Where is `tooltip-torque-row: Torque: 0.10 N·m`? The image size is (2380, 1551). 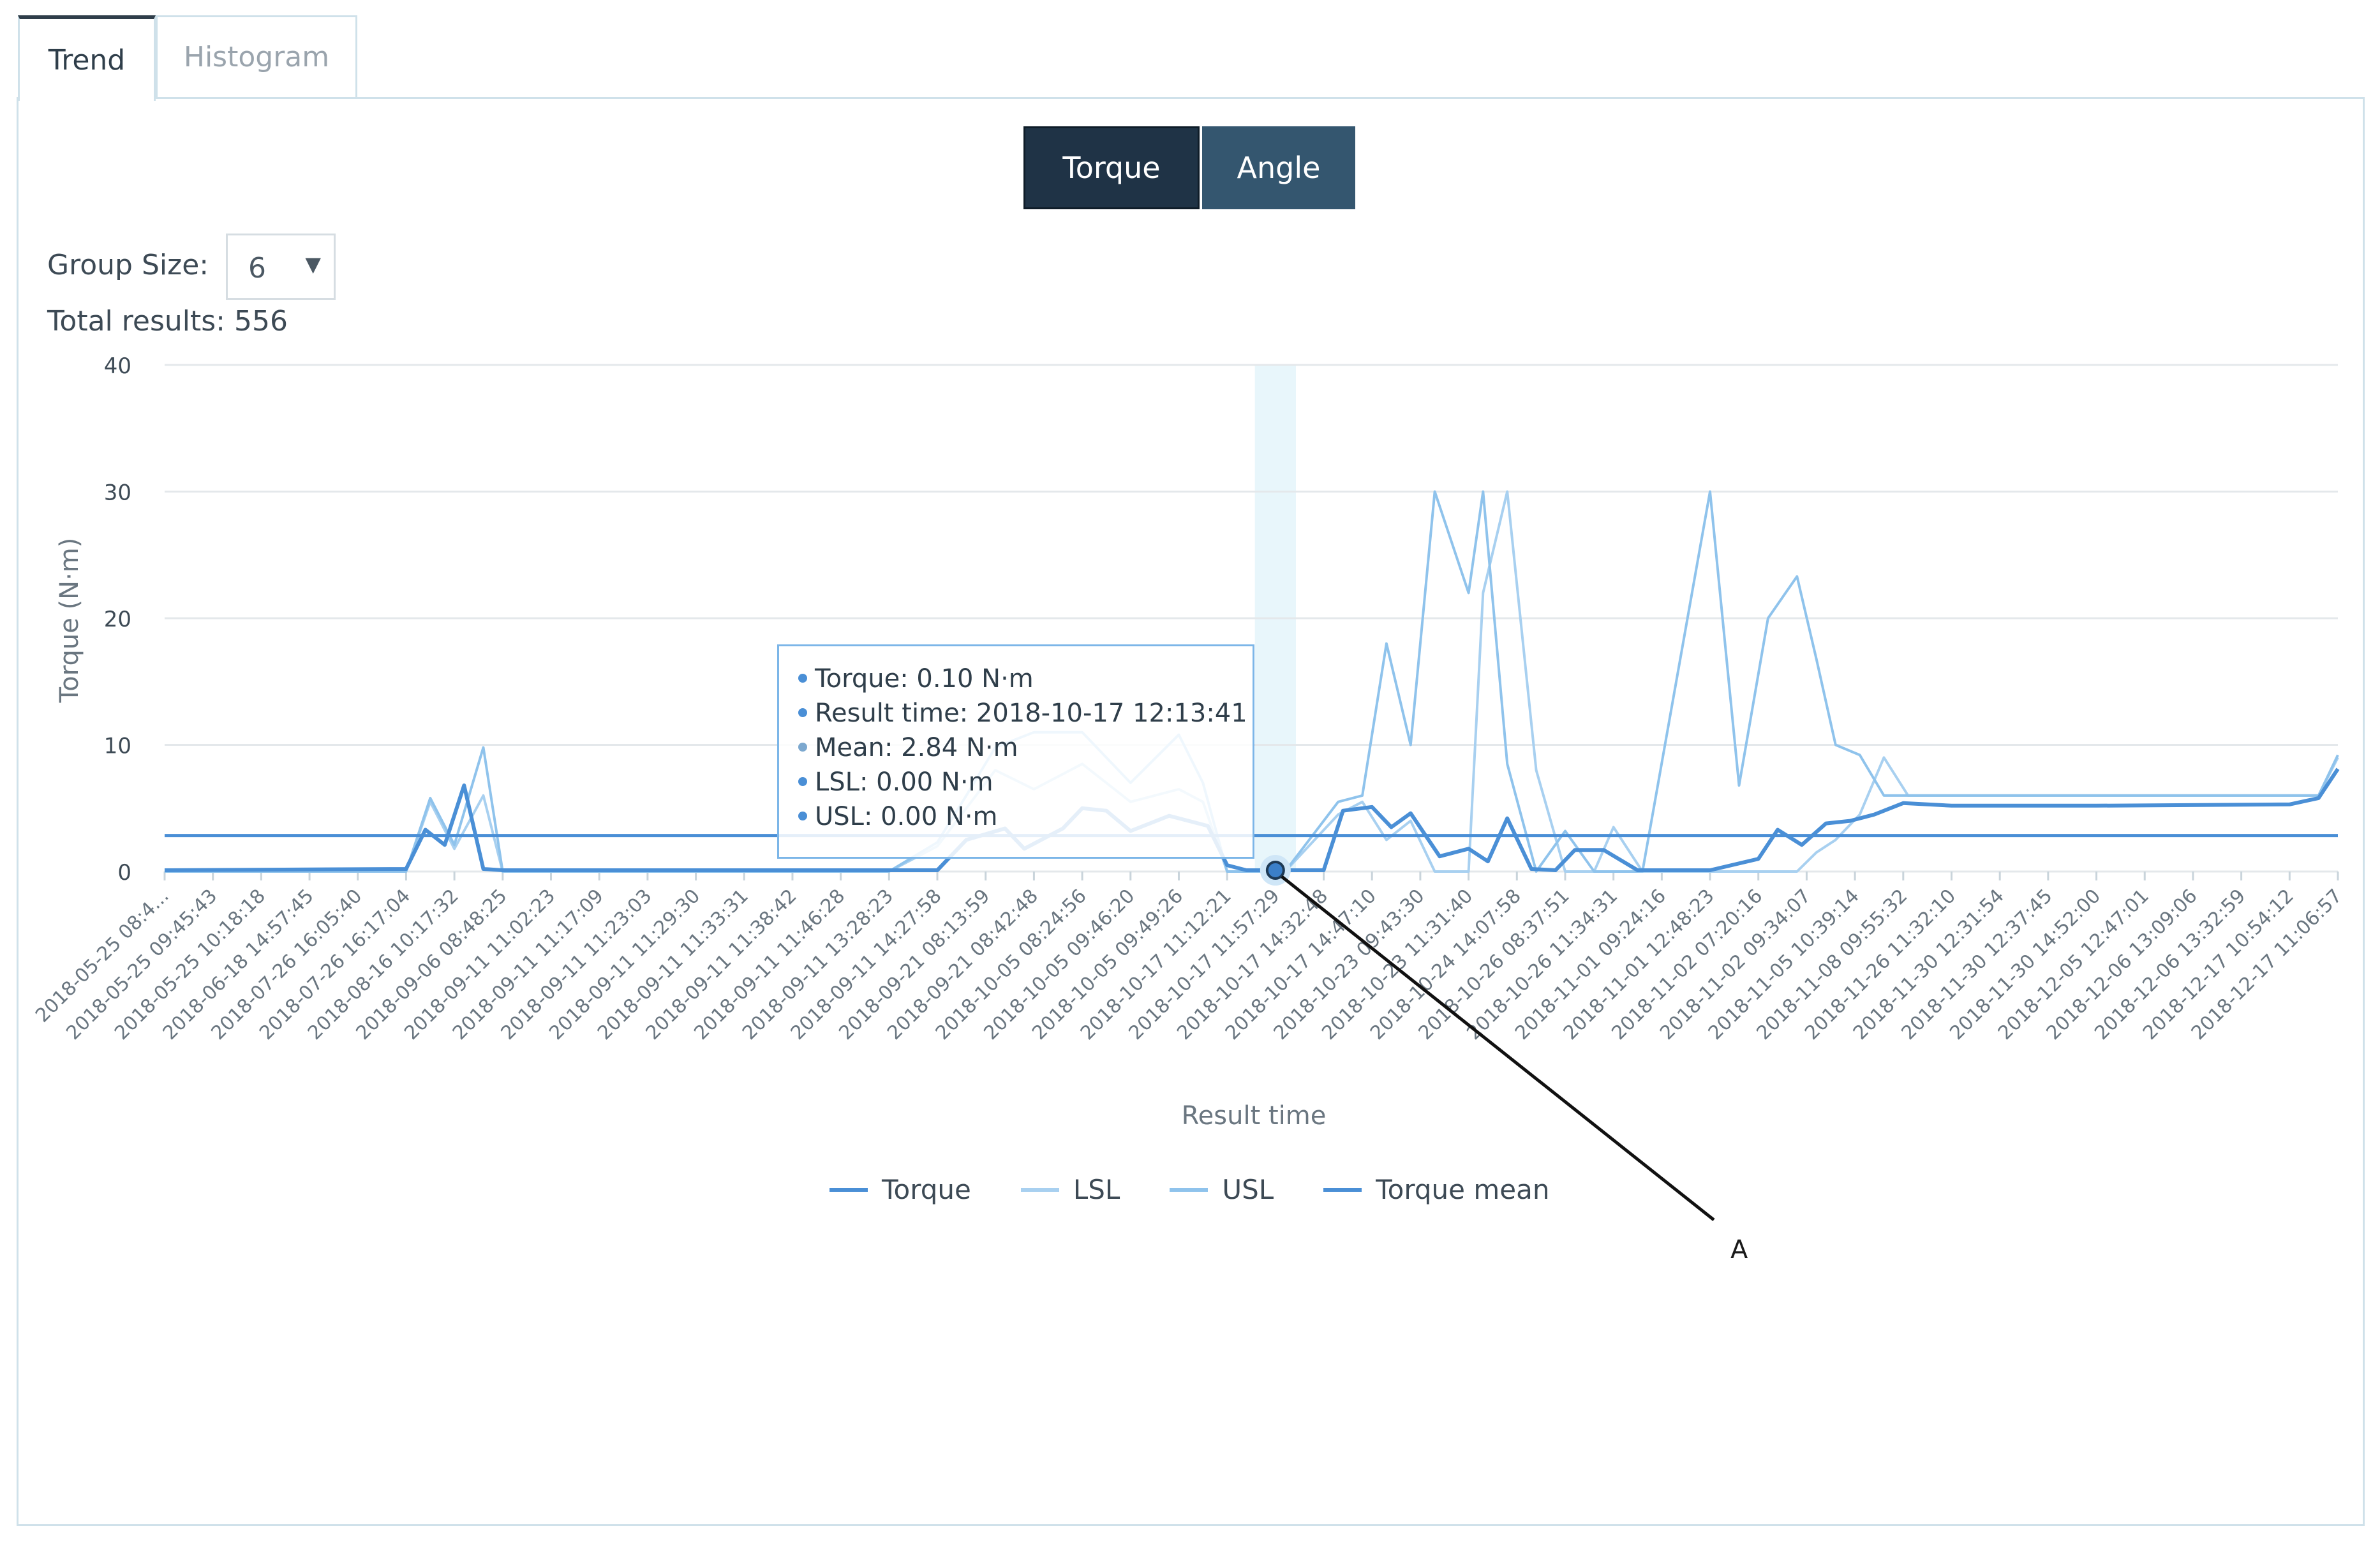 tooltip-torque-row: Torque: 0.10 N·m is located at coordinates (1015, 679).